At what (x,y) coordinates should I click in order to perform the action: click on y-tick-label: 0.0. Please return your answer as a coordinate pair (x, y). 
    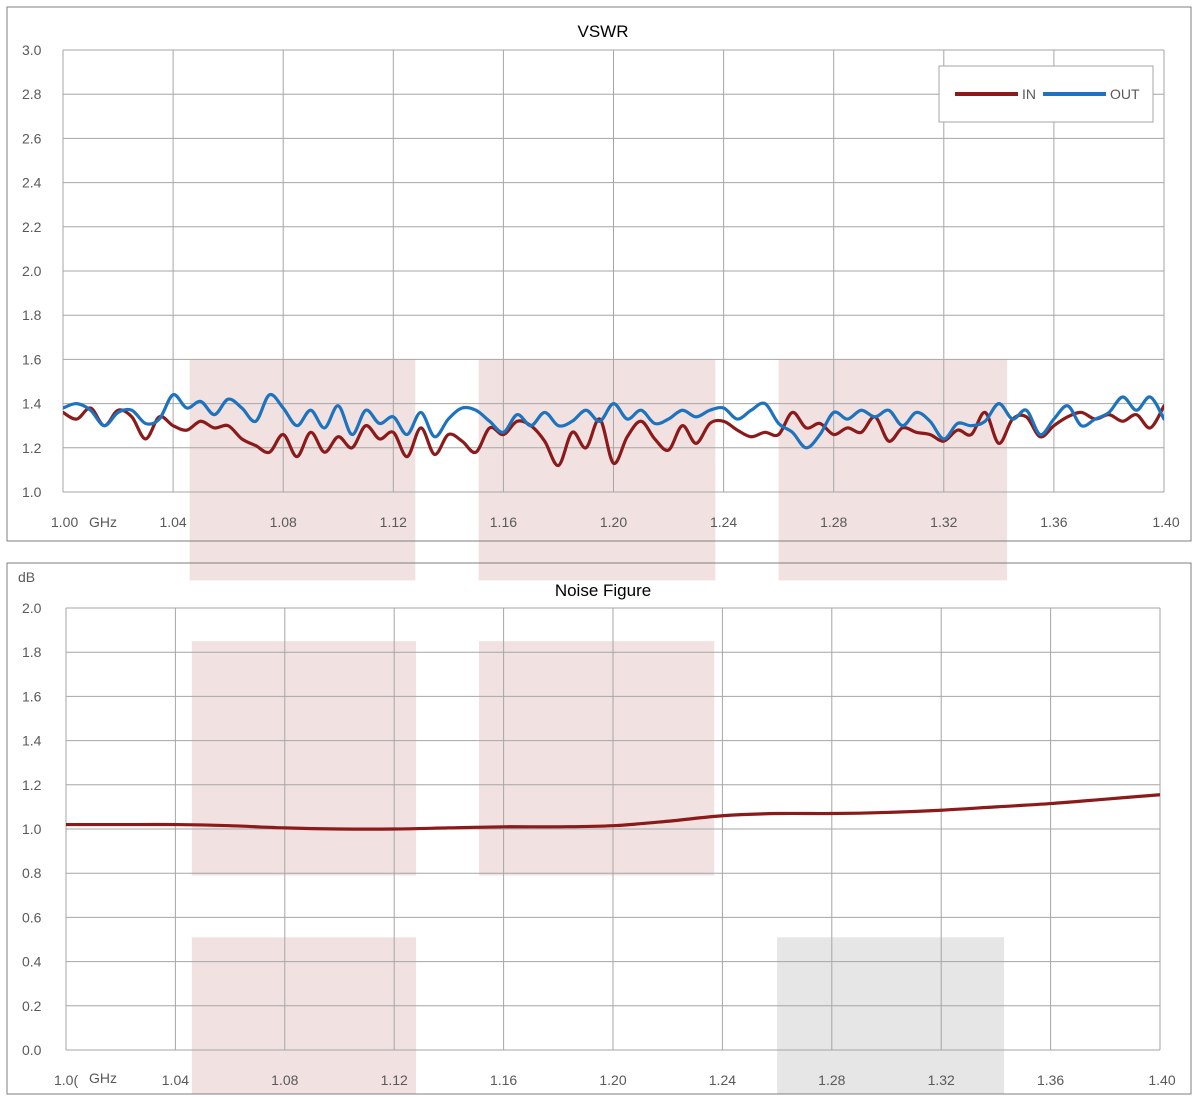
    Looking at the image, I should click on (32, 1050).